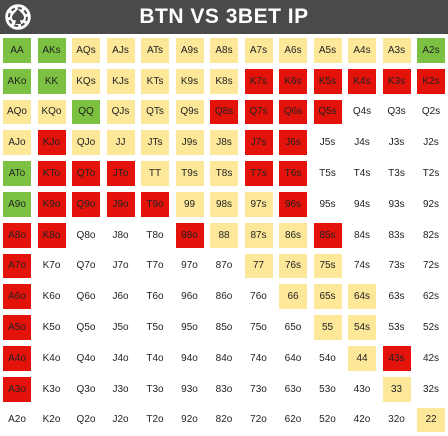 This screenshot has height=436, width=448. I want to click on hand-label: Q6o, so click(86, 297).